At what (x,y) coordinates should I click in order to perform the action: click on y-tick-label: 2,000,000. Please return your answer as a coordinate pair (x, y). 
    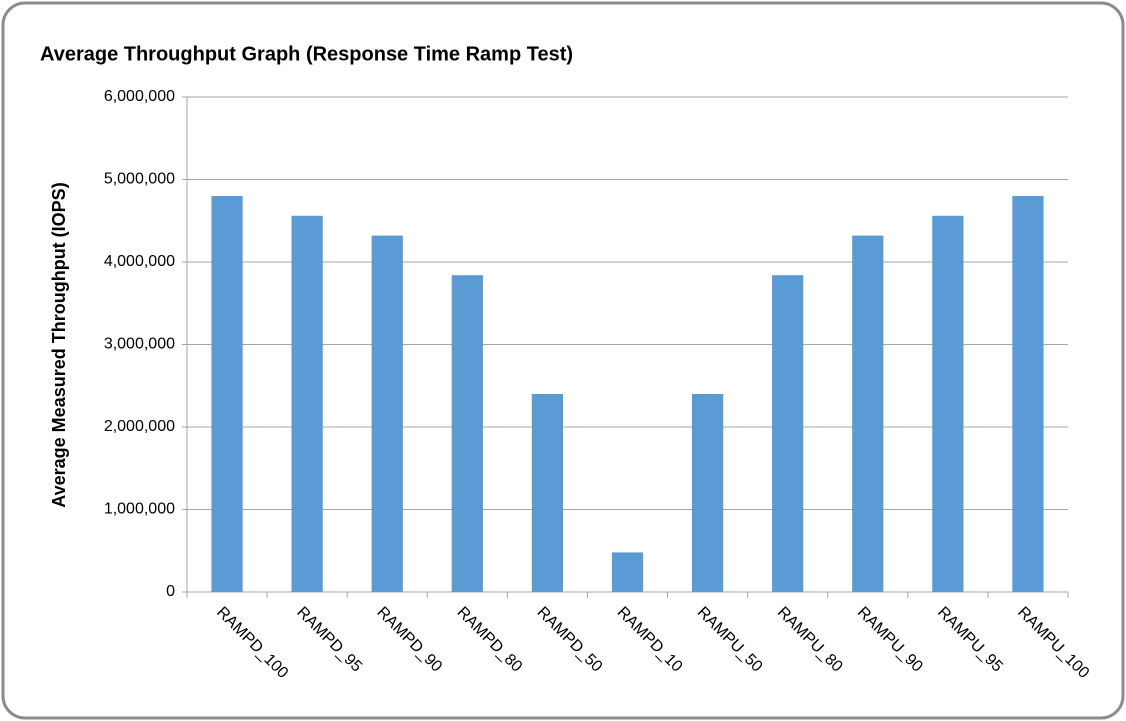
    Looking at the image, I should click on (139, 426).